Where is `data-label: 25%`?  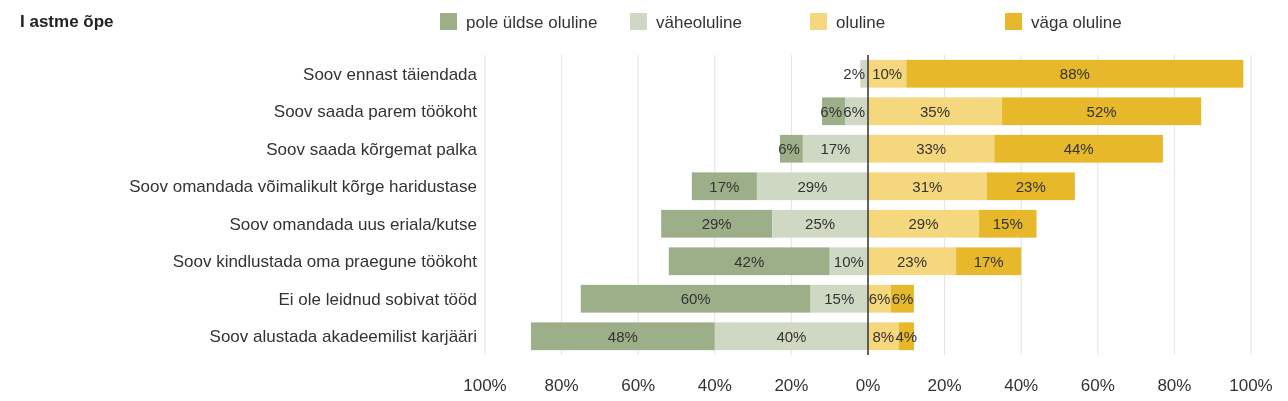
data-label: 25% is located at coordinates (820, 223).